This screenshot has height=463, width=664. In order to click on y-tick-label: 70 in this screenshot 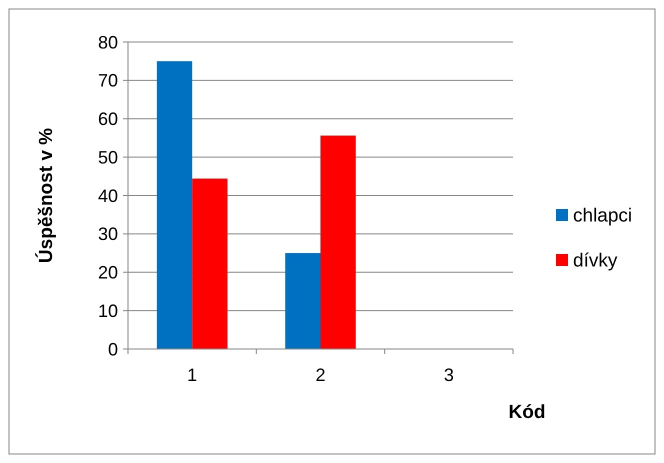, I will do `click(108, 80)`.